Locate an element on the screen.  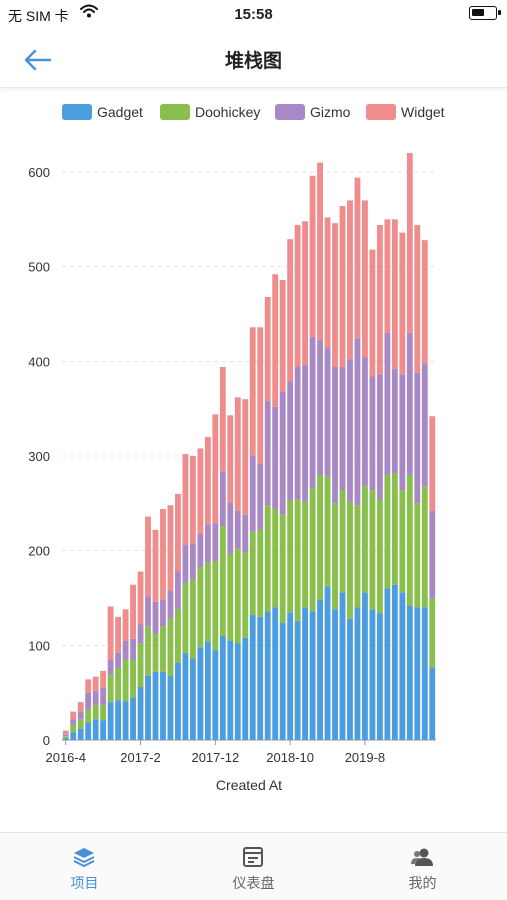
y-tick-label: 600 is located at coordinates (39, 172).